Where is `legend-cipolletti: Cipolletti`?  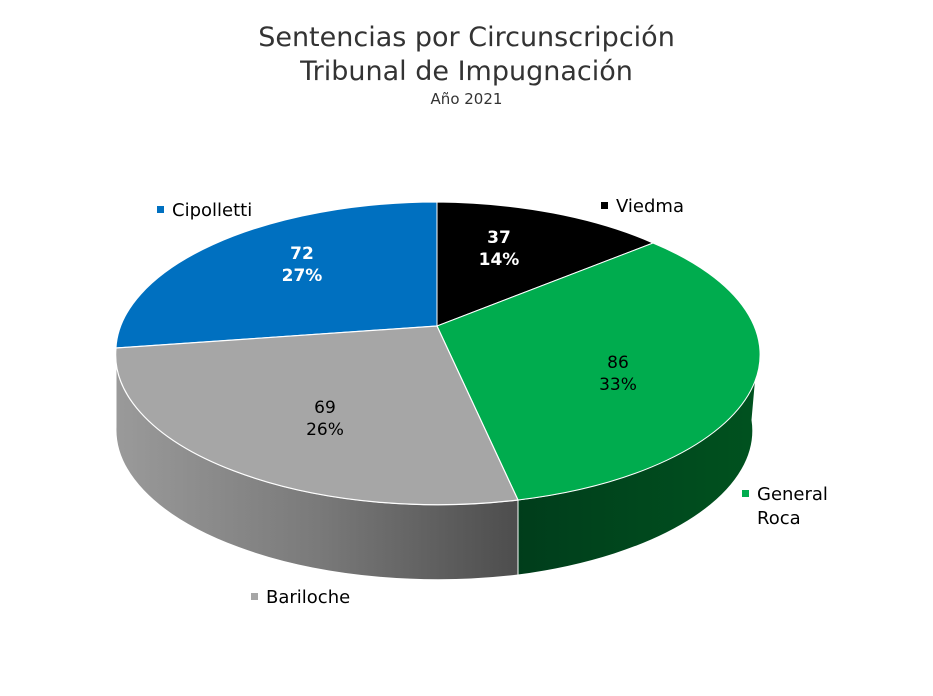
legend-cipolletti: Cipolletti is located at coordinates (204, 211).